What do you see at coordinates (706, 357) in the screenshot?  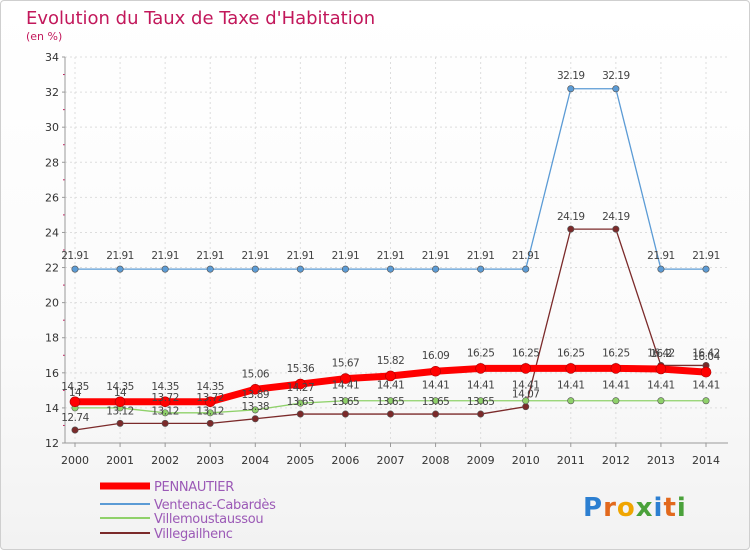 I see `data-label: 16.04` at bounding box center [706, 357].